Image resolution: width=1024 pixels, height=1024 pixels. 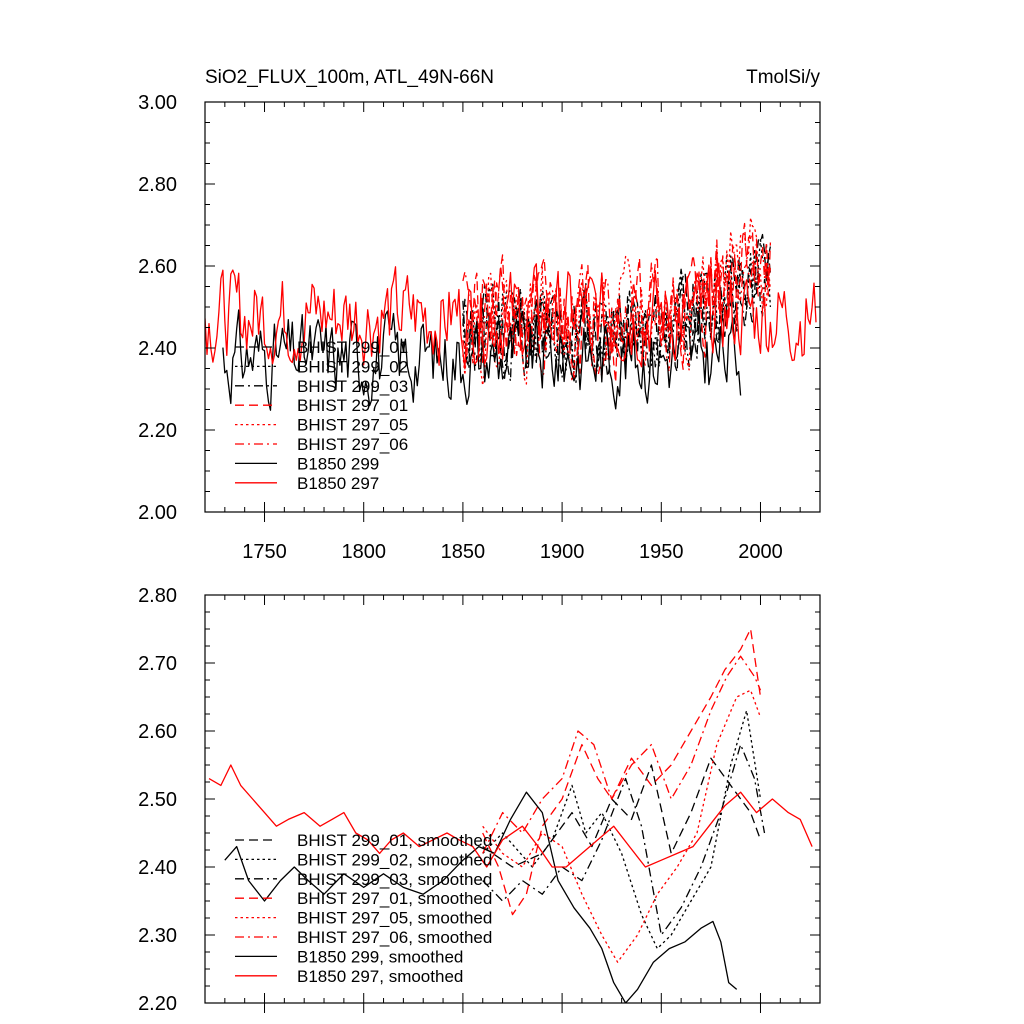 I want to click on y-tick-label: 3.00, so click(x=157, y=103).